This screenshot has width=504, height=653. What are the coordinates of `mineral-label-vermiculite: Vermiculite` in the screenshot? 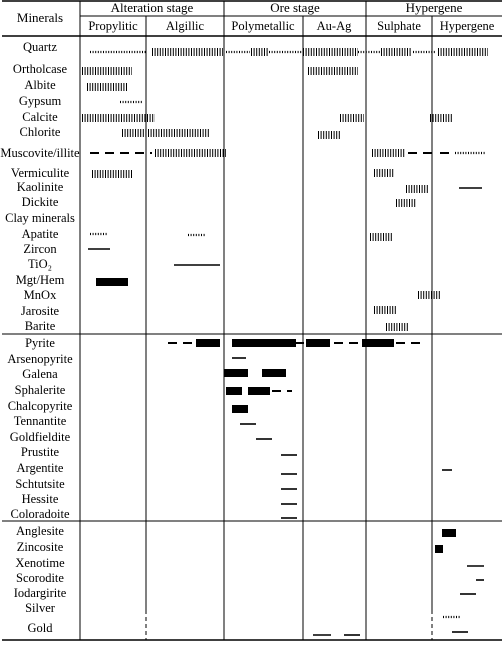 It's located at (40, 173).